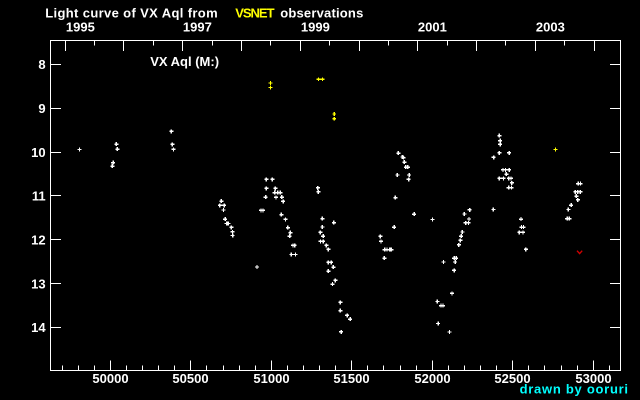  I want to click on svg-text: 50500, so click(190, 378).